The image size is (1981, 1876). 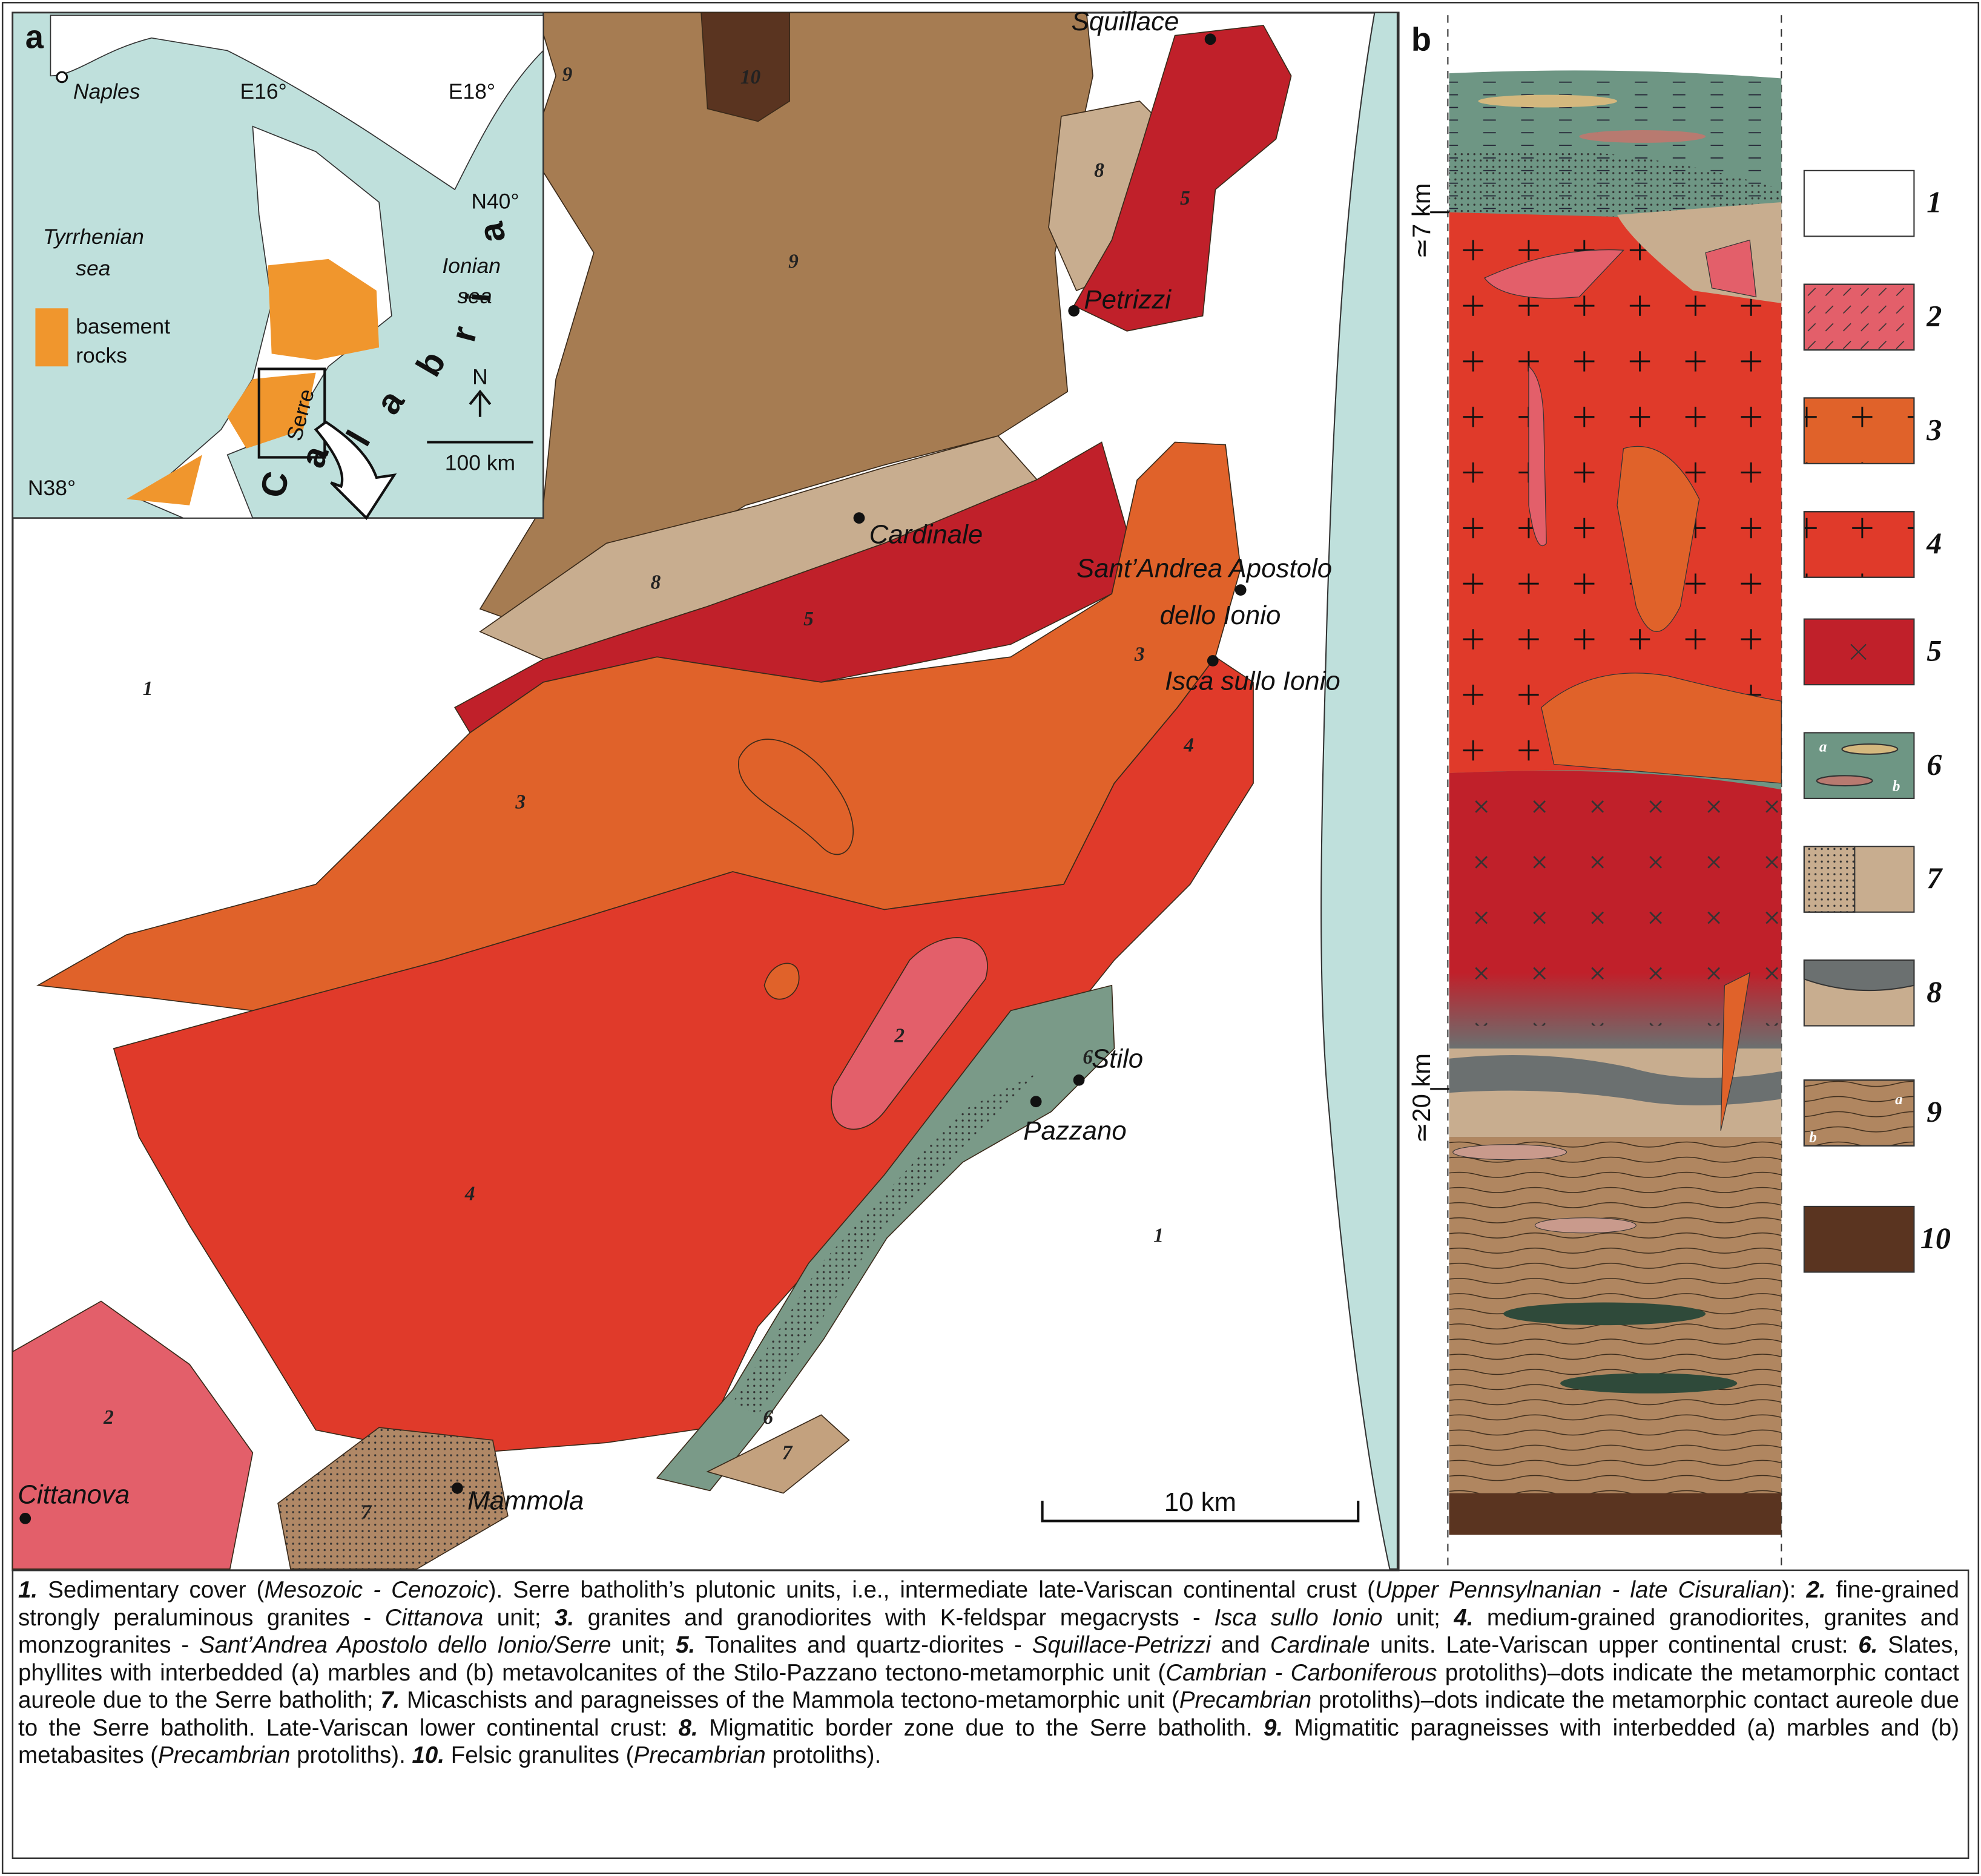 I want to click on legend-swatch, so click(x=52, y=337).